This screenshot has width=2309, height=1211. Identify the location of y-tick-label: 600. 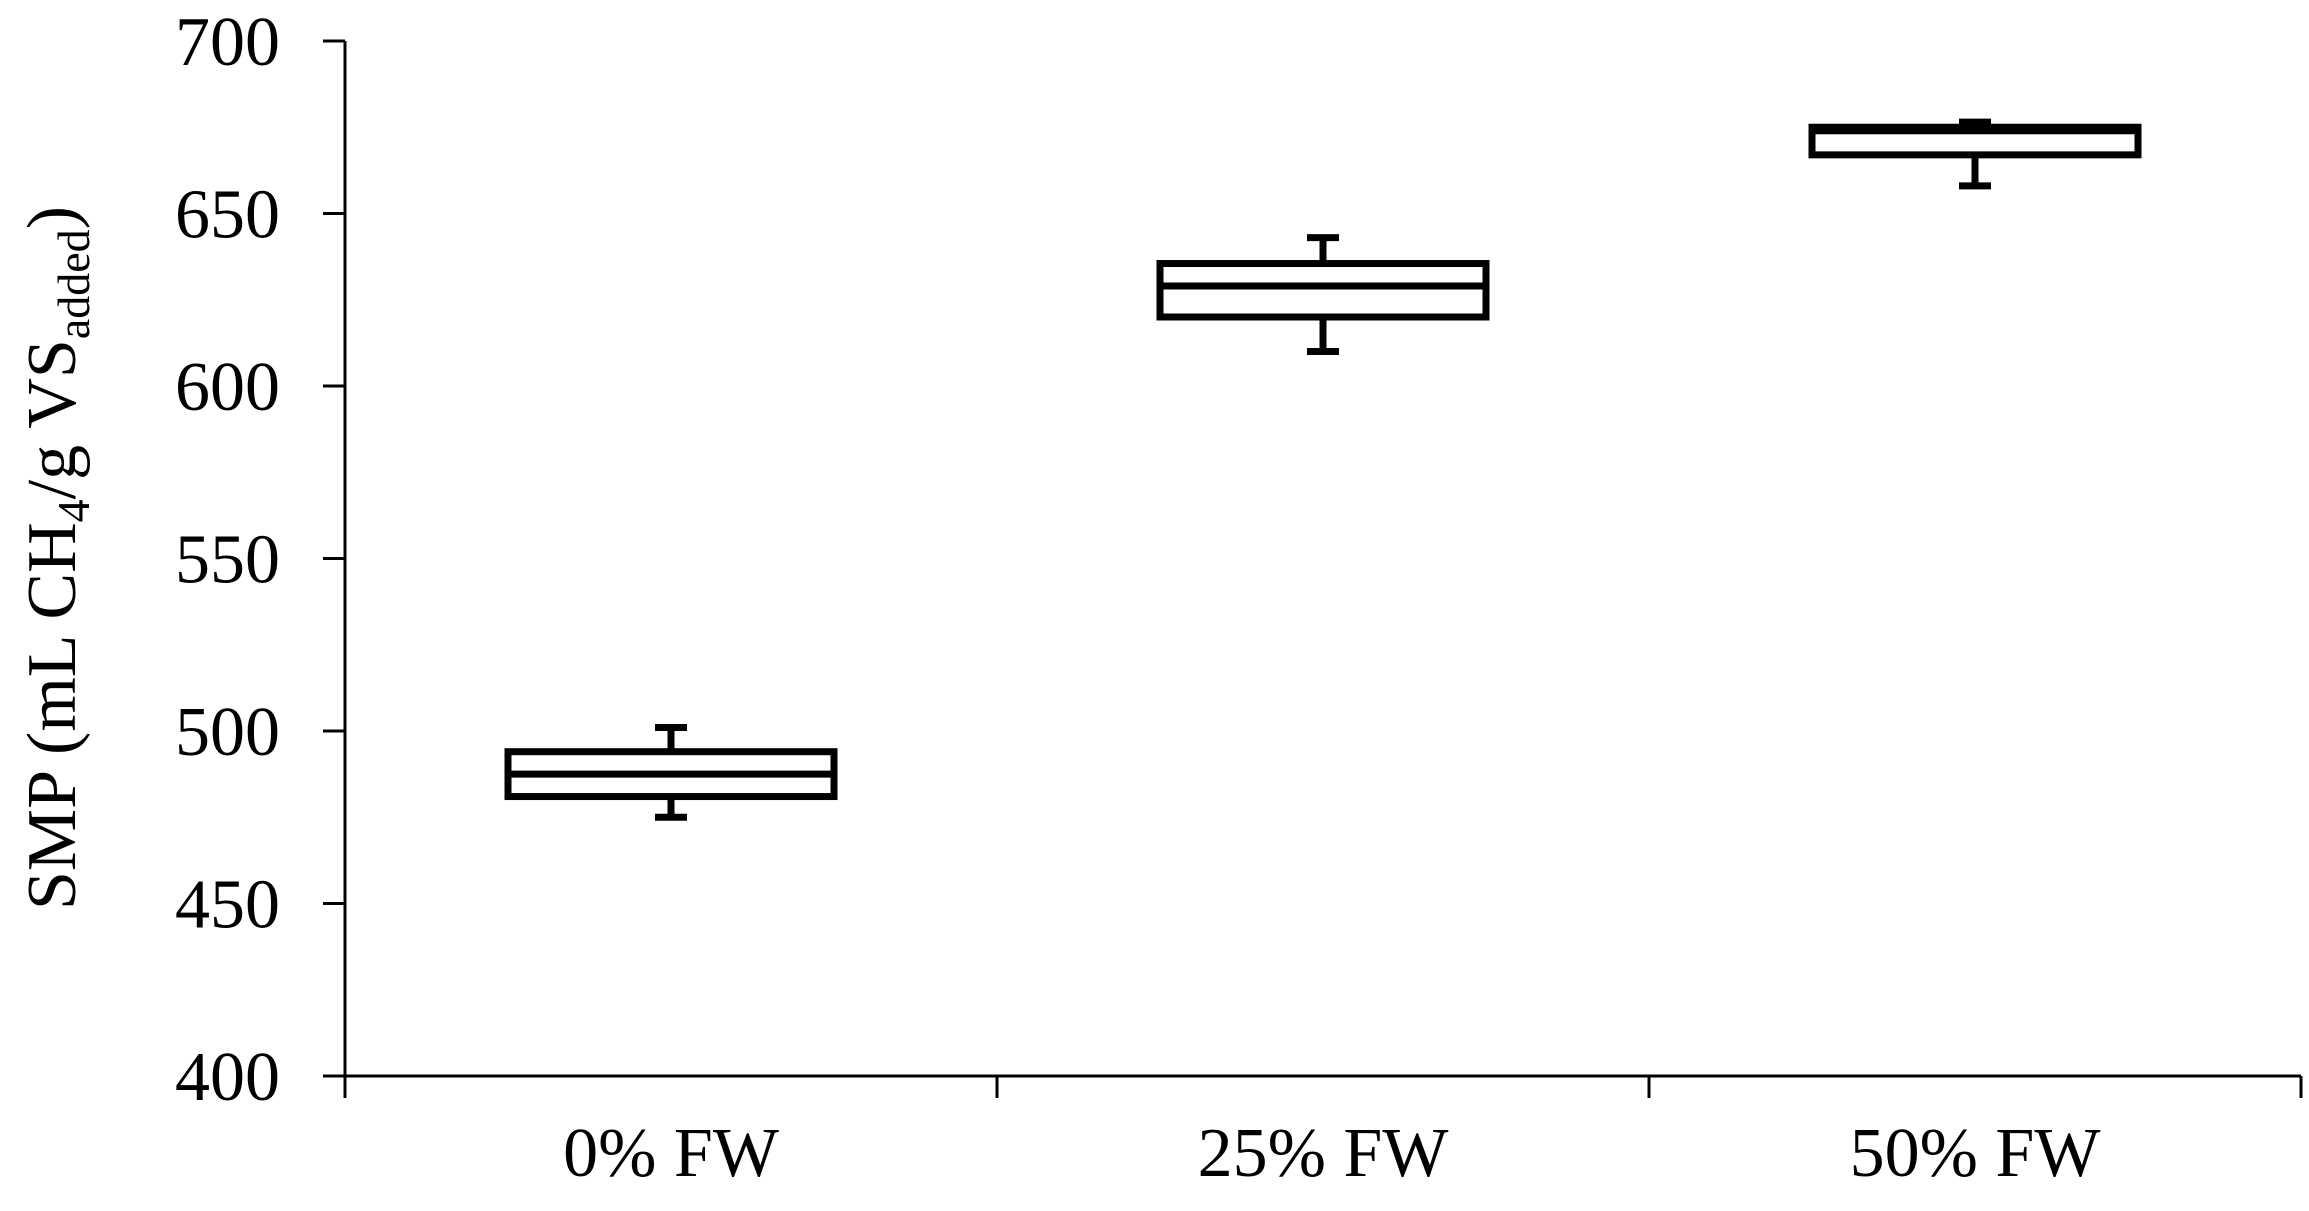
(227, 387).